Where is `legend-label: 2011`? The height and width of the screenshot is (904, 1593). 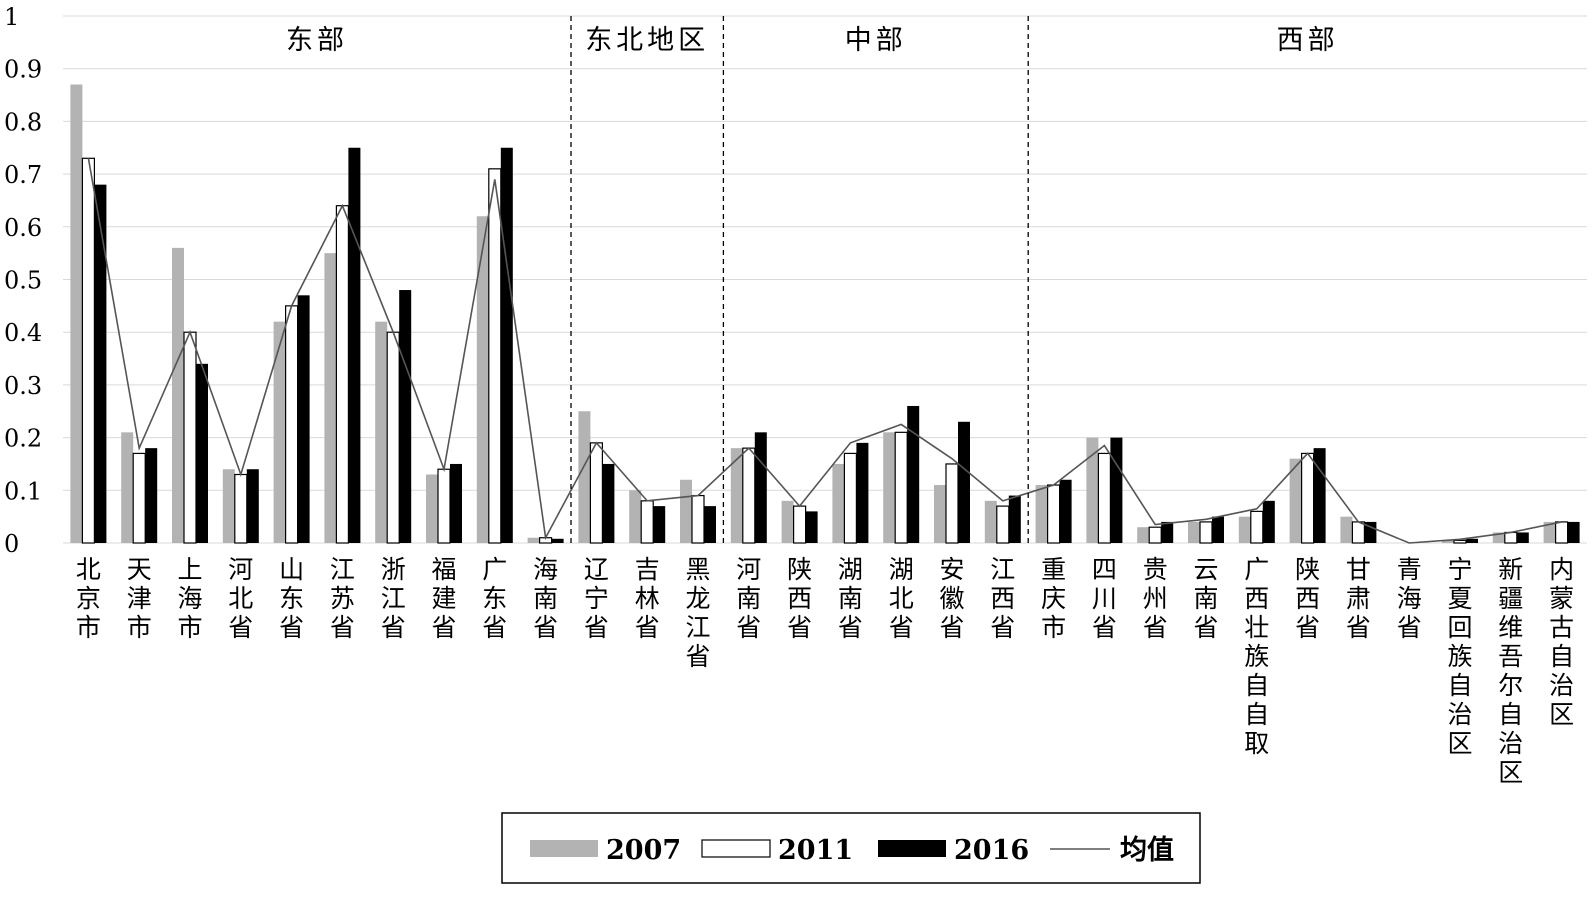 legend-label: 2011 is located at coordinates (815, 850).